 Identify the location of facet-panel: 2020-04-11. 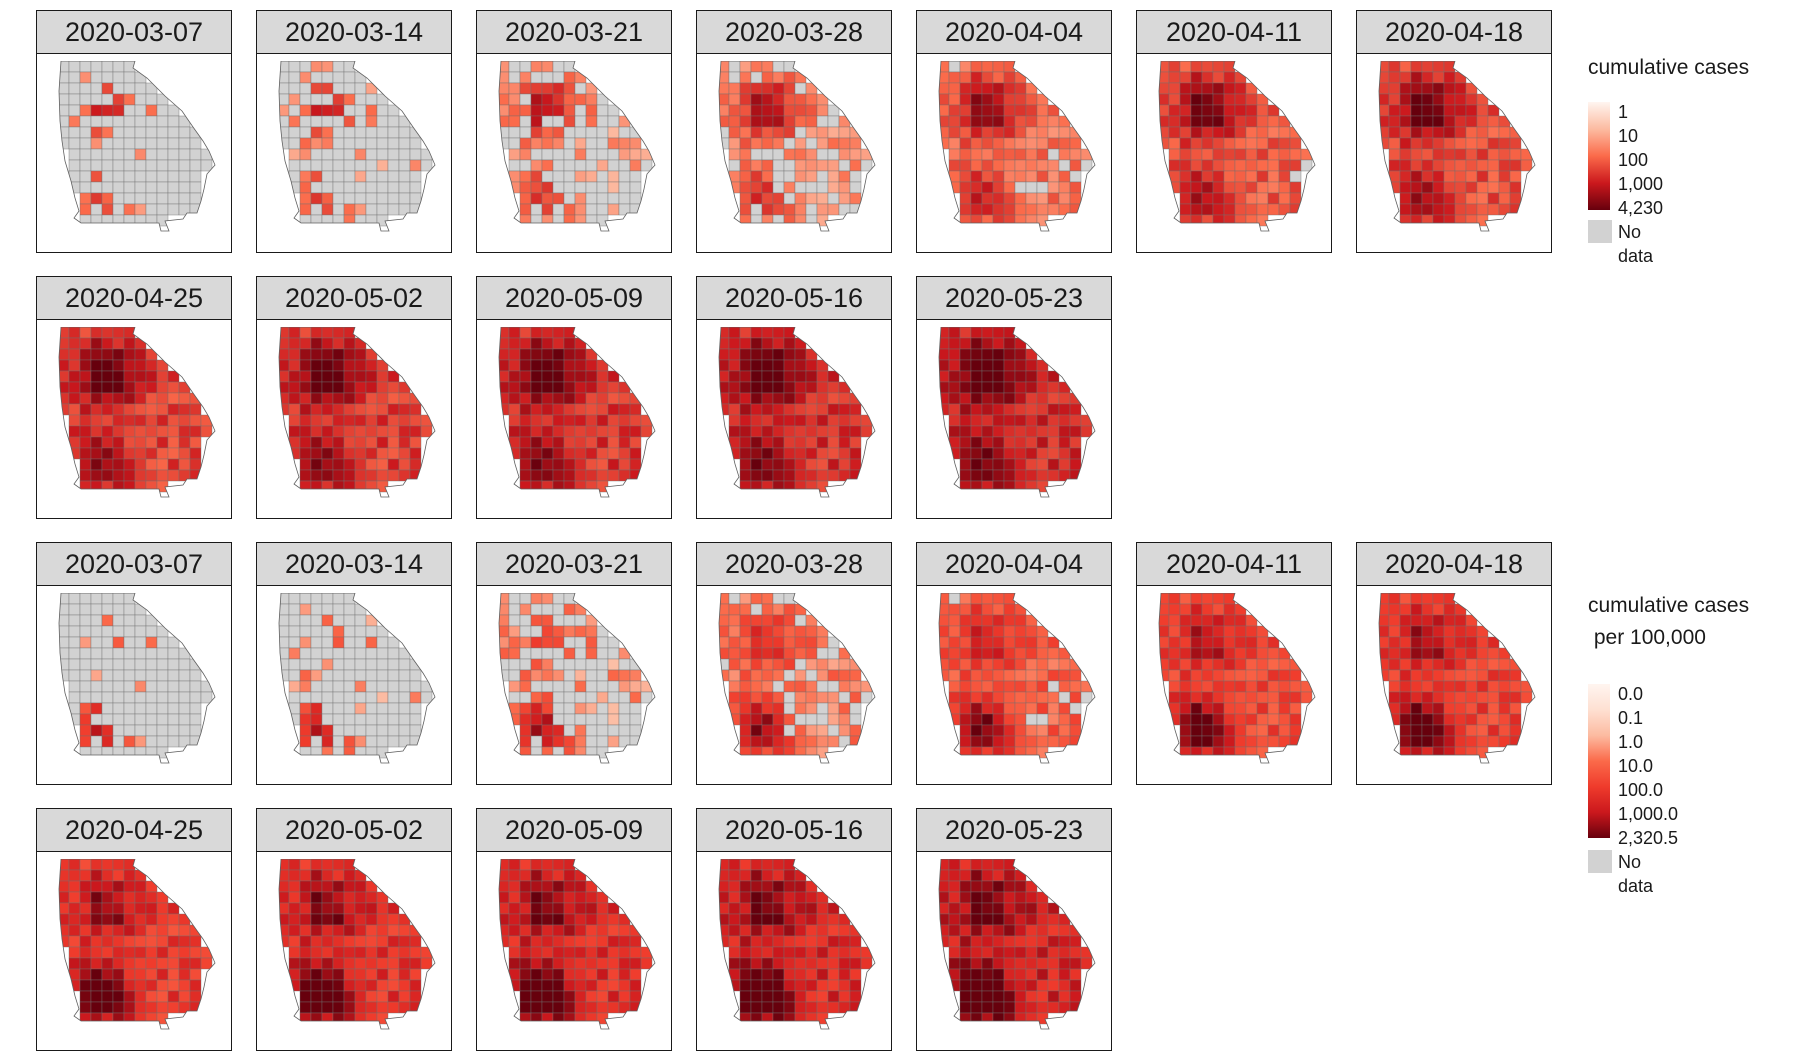
(1234, 131).